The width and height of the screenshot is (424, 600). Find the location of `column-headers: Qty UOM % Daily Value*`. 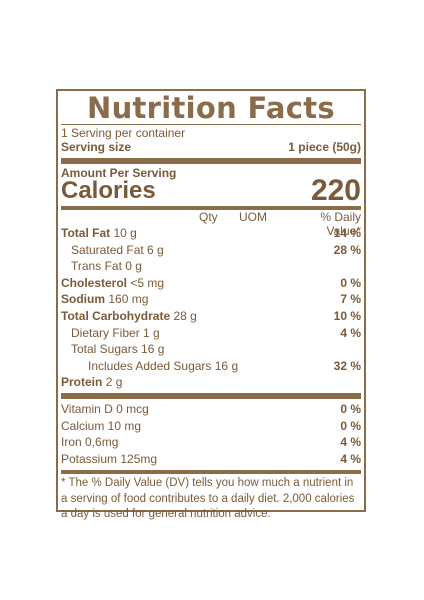

column-headers: Qty UOM % Daily Value* is located at coordinates (211, 224).